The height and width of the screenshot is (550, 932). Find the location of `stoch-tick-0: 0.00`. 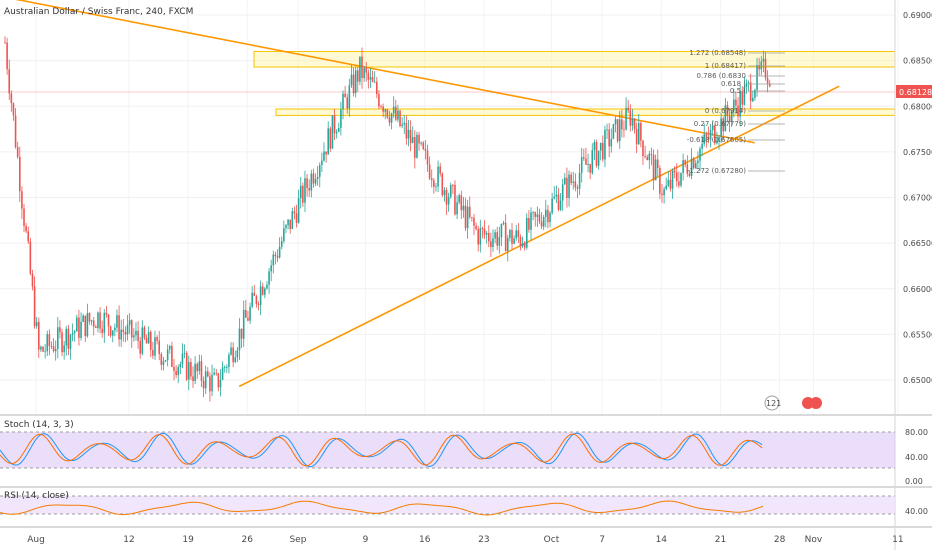

stoch-tick-0: 0.00 is located at coordinates (914, 481).